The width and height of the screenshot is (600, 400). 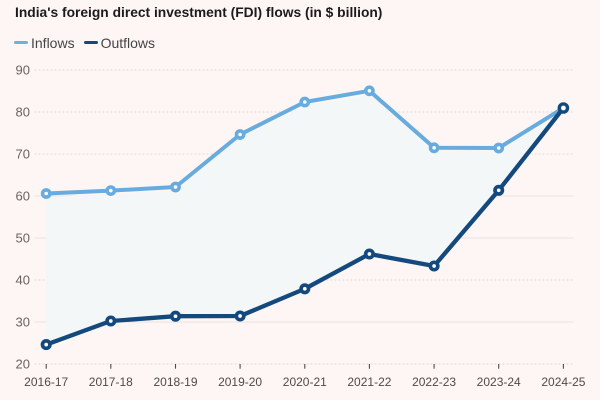 What do you see at coordinates (175, 382) in the screenshot?
I see `svg-text: 2018-19` at bounding box center [175, 382].